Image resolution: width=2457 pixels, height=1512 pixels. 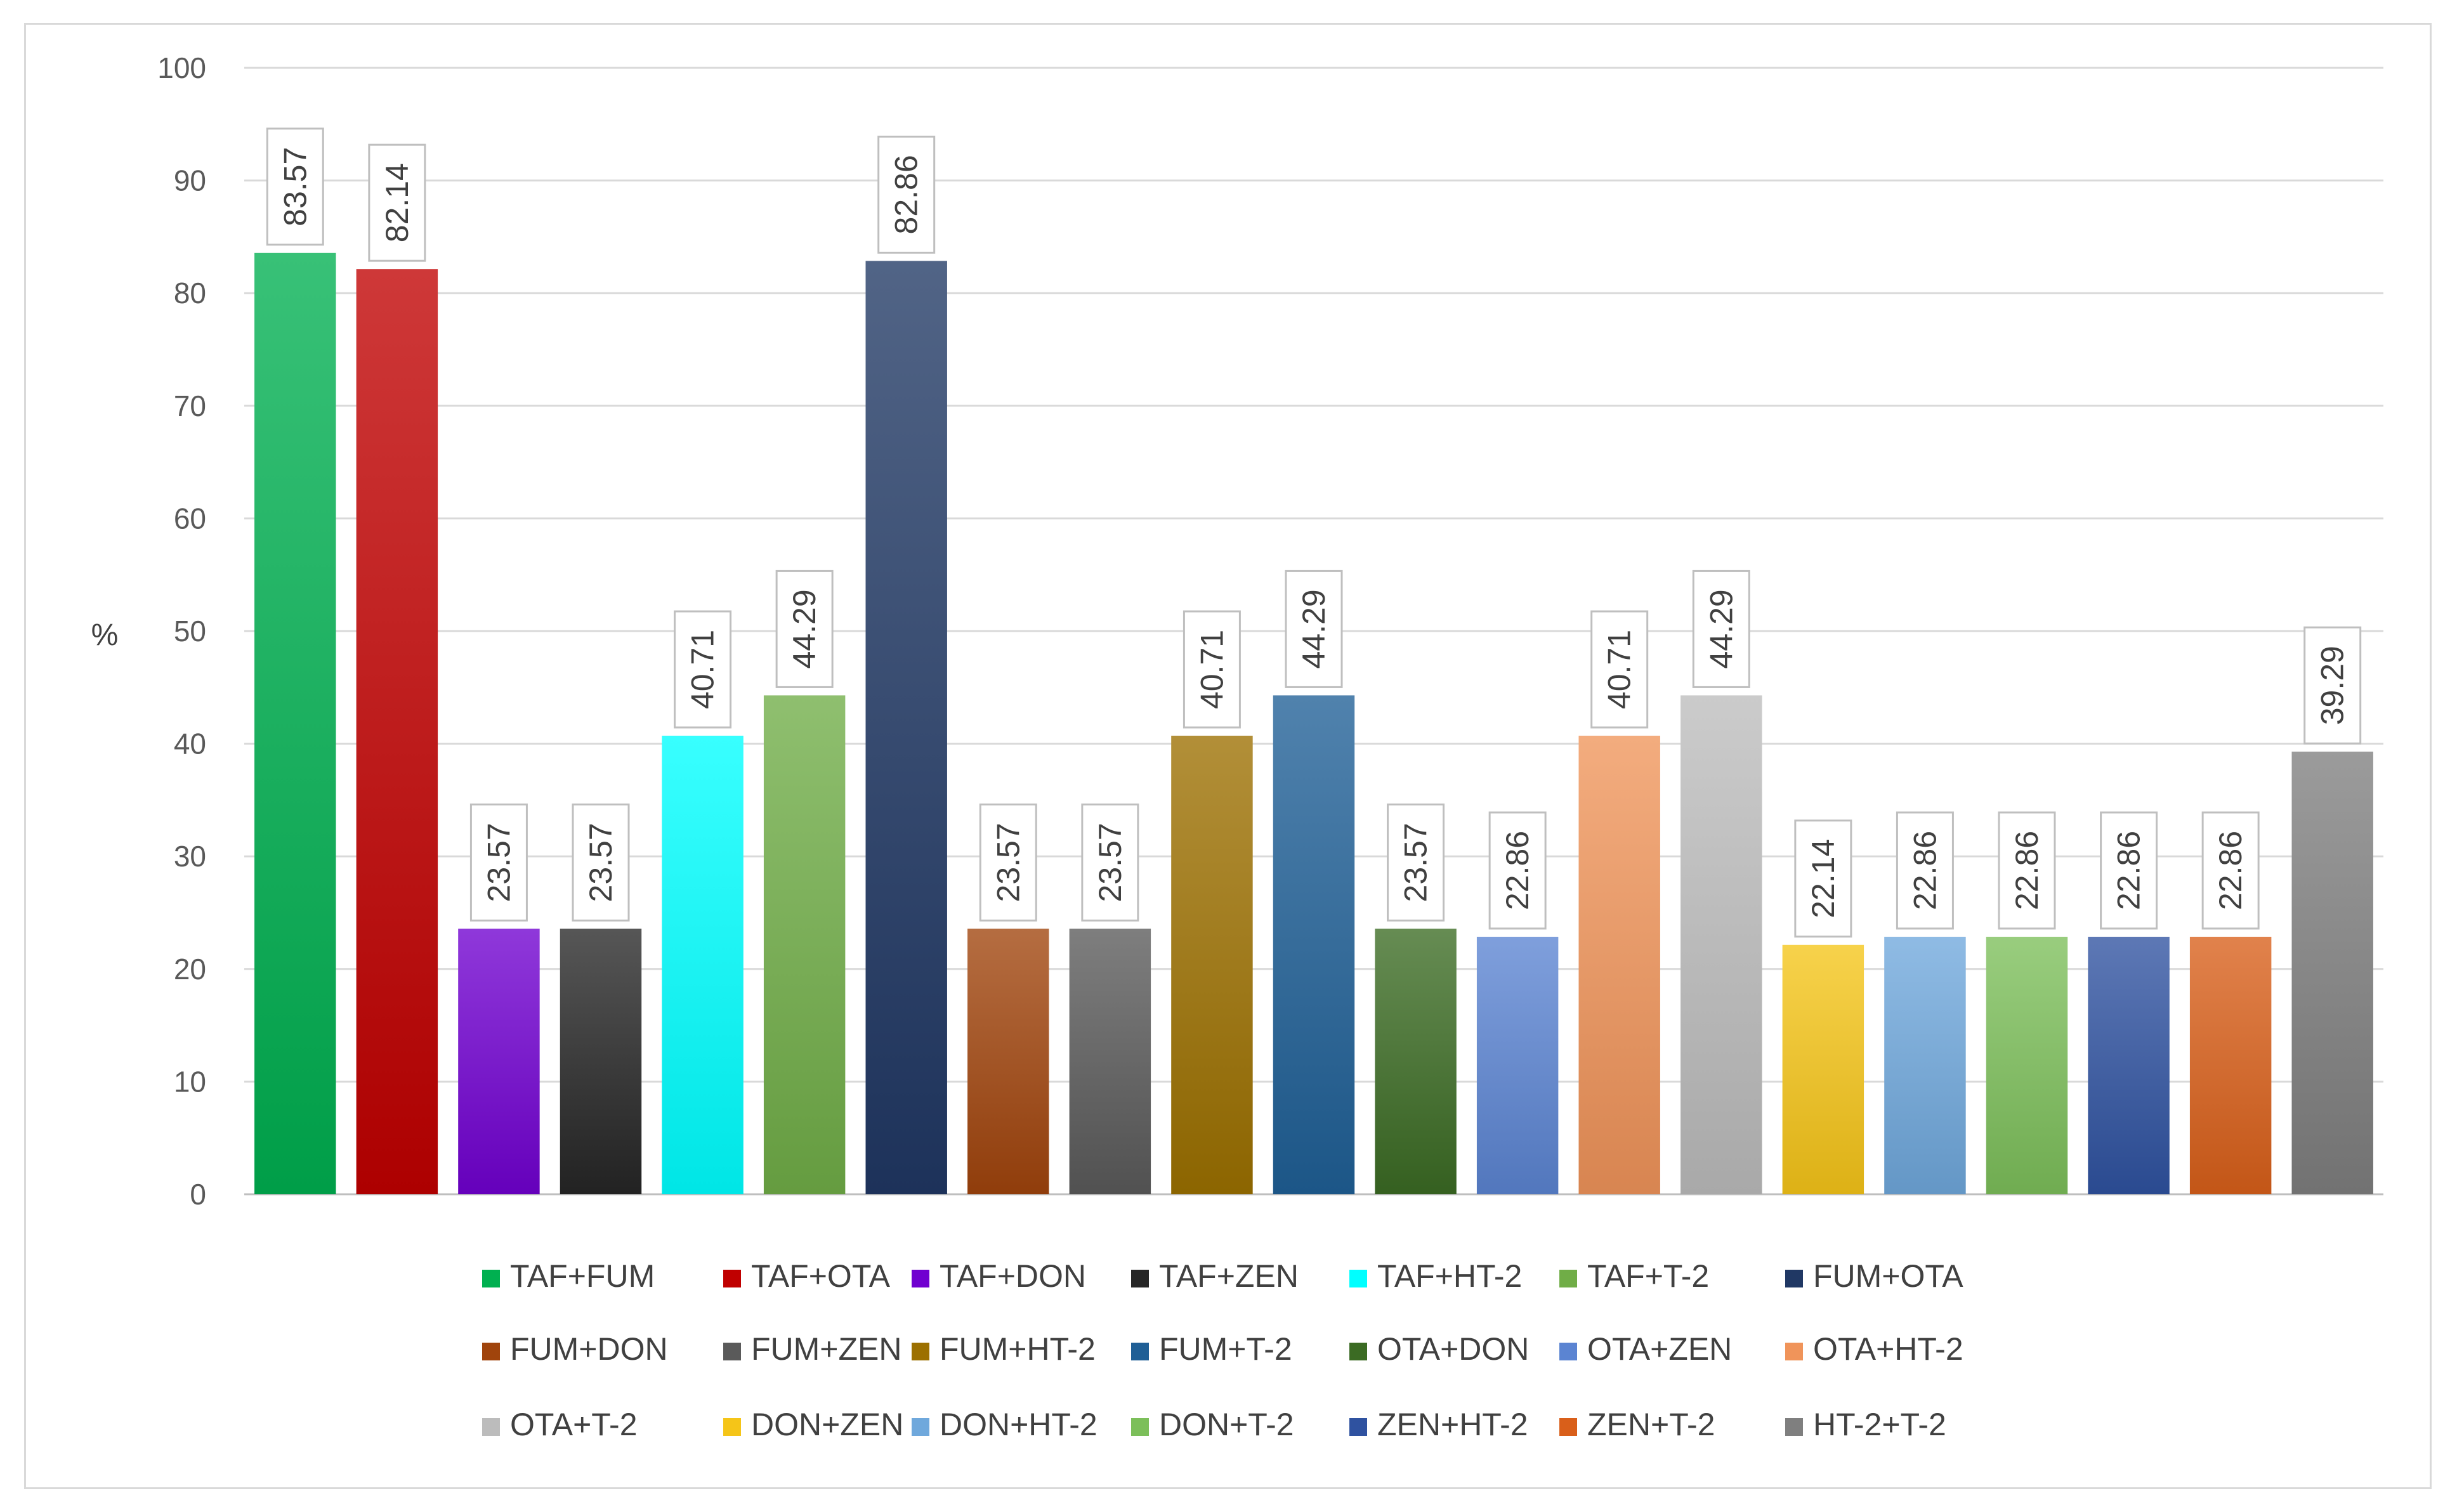 What do you see at coordinates (1008, 1061) in the screenshot?
I see `bar-fum-plus-don` at bounding box center [1008, 1061].